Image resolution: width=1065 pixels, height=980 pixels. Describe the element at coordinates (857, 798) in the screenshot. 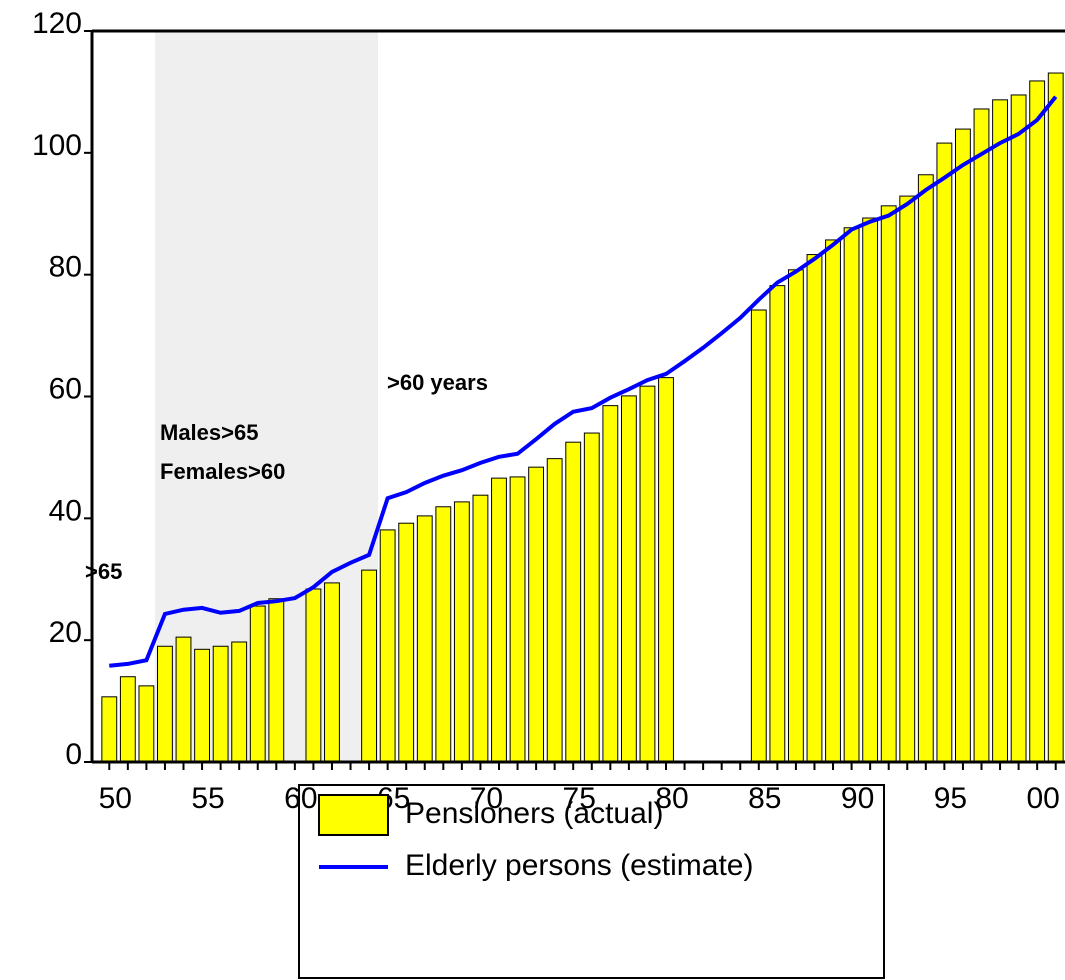

I see `x-tick-label: 90` at that location.